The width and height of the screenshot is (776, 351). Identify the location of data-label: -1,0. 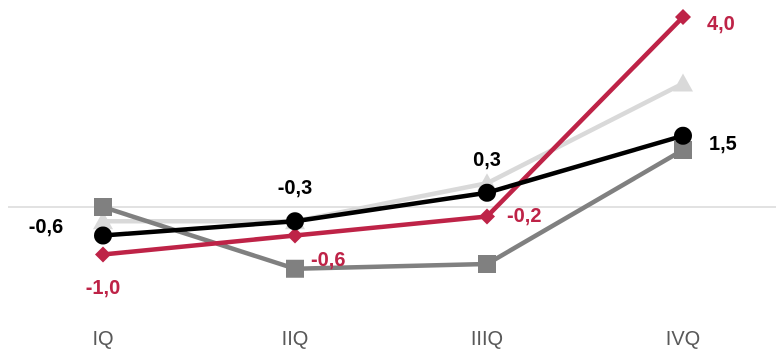
(103, 288).